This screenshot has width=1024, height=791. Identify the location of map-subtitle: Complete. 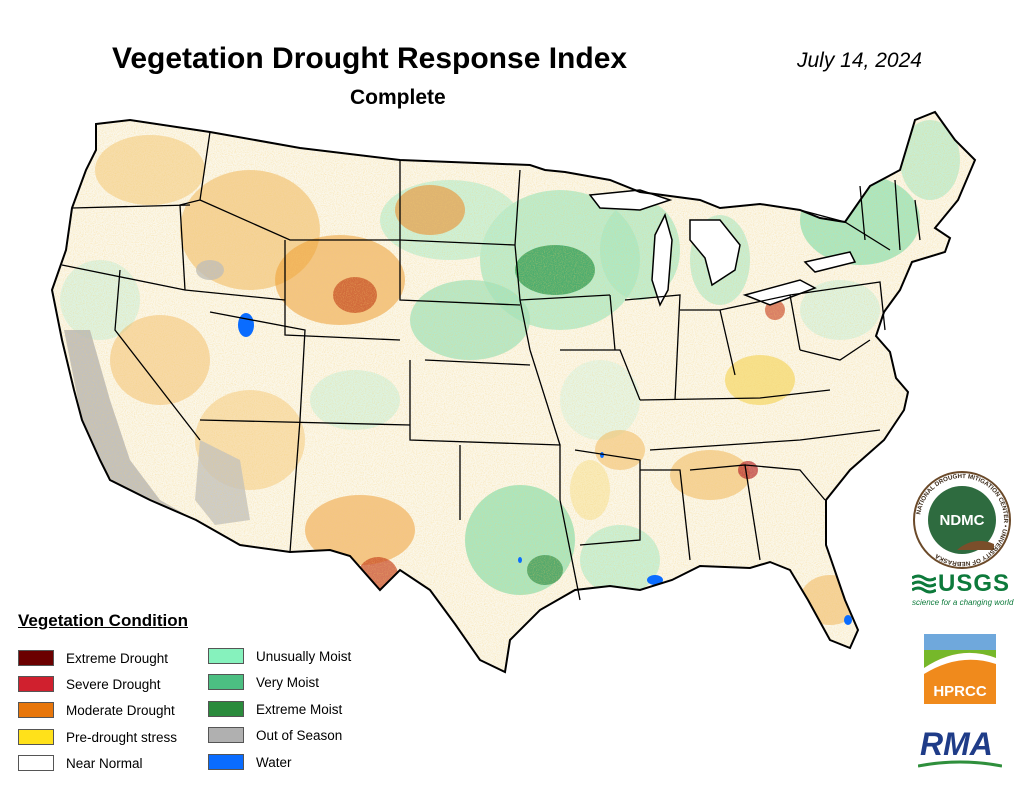
(398, 97).